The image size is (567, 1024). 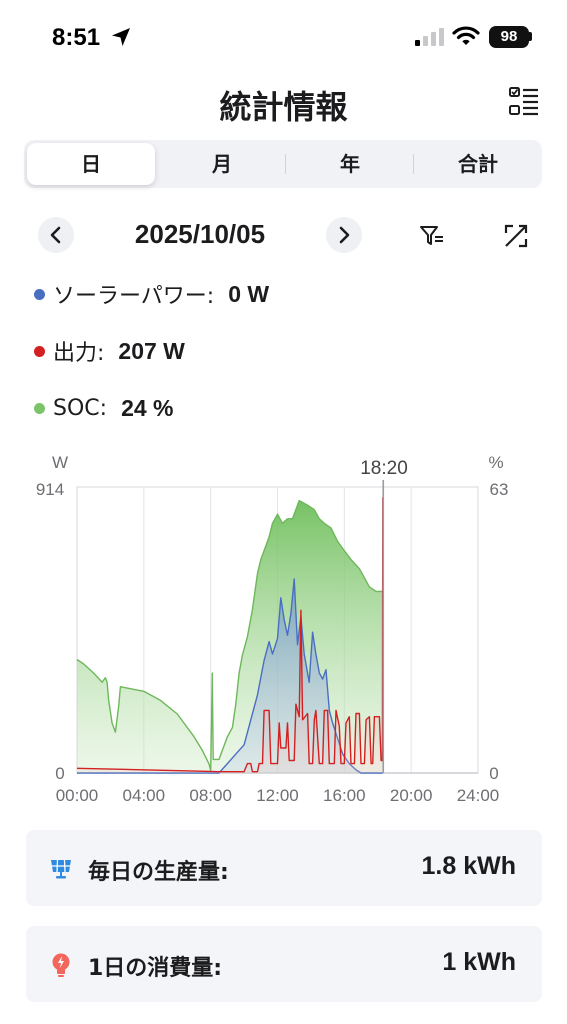 What do you see at coordinates (429, 37) in the screenshot?
I see `cellular-signal-icon` at bounding box center [429, 37].